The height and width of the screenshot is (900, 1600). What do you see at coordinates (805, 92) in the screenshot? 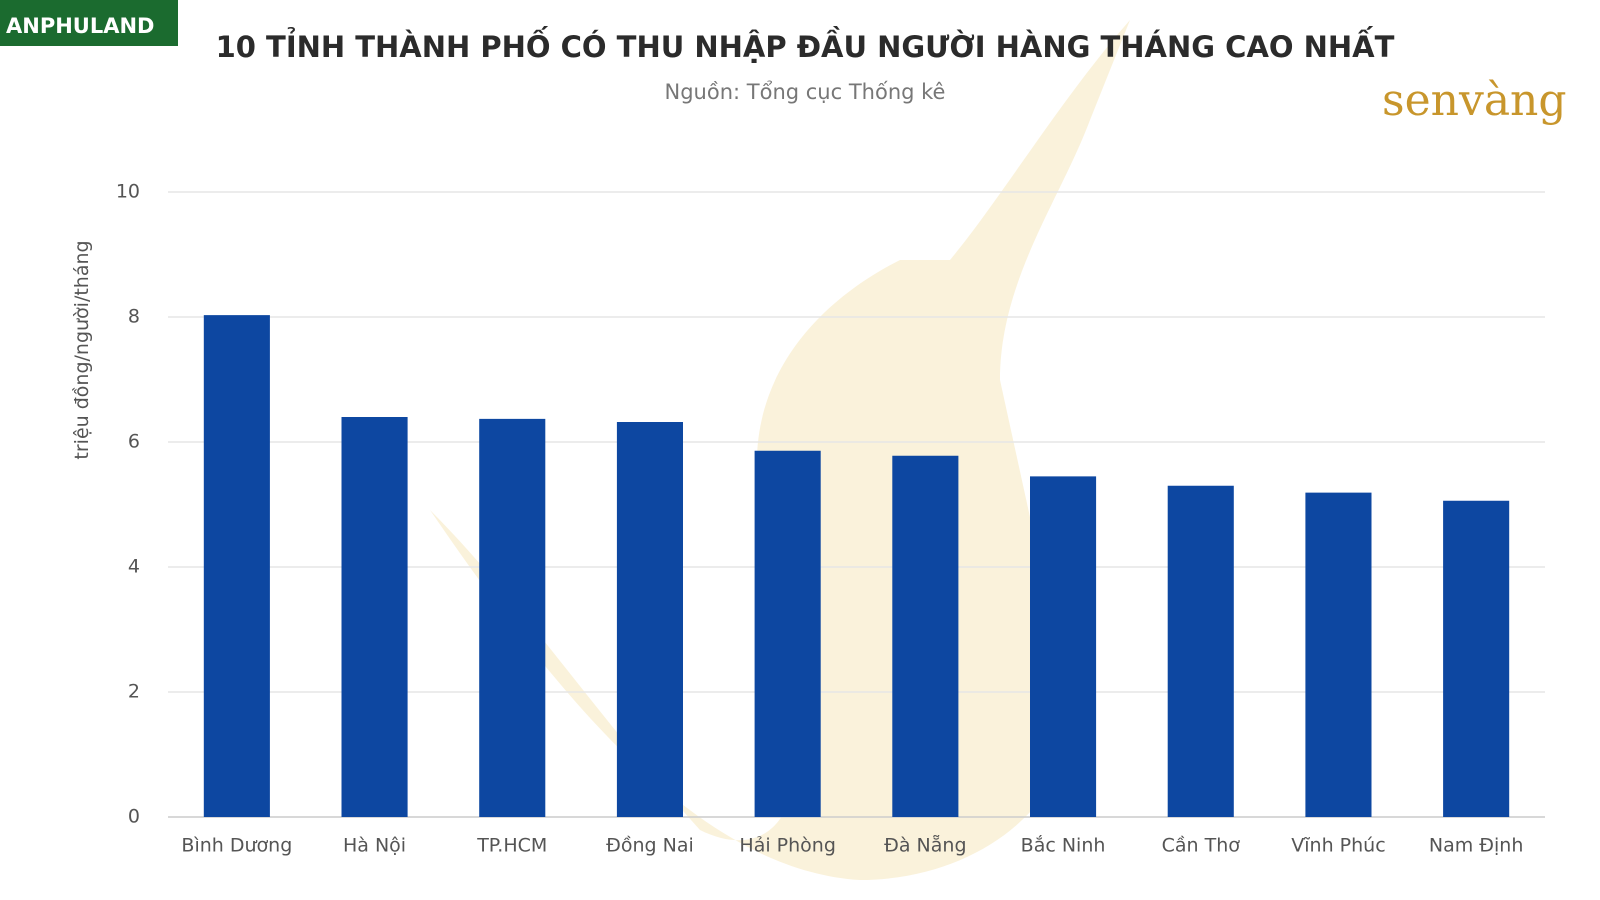
I see `chart-subtitle: Nguồn: Tổng cục Thống kê` at bounding box center [805, 92].